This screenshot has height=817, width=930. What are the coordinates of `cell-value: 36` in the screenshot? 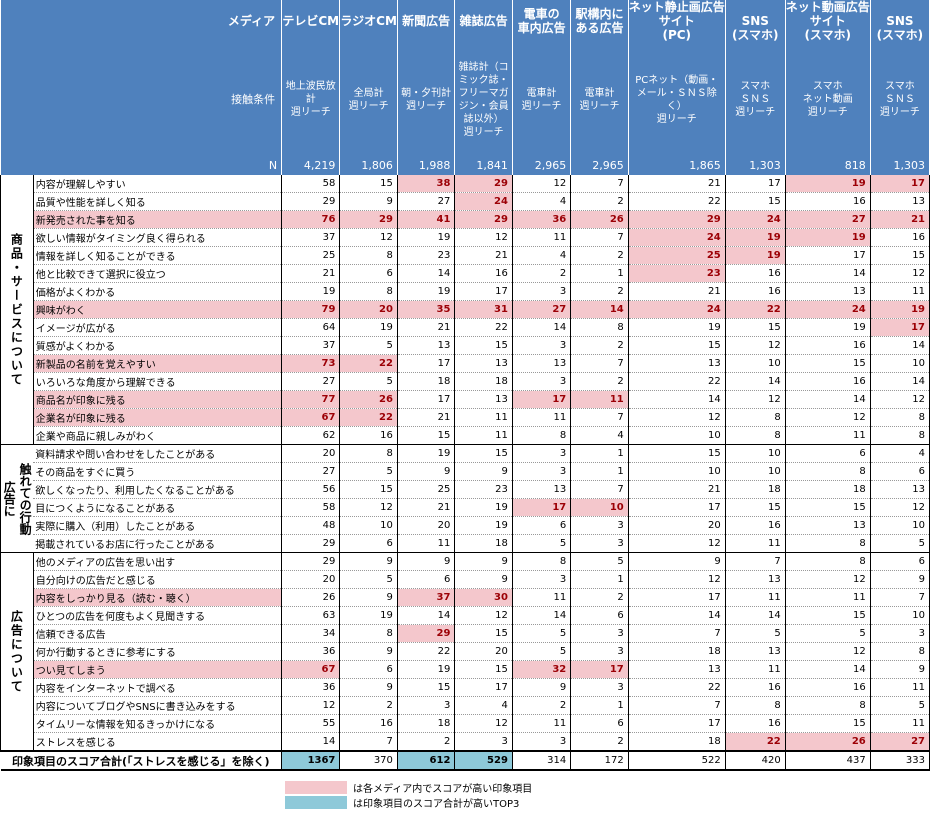 It's located at (311, 687).